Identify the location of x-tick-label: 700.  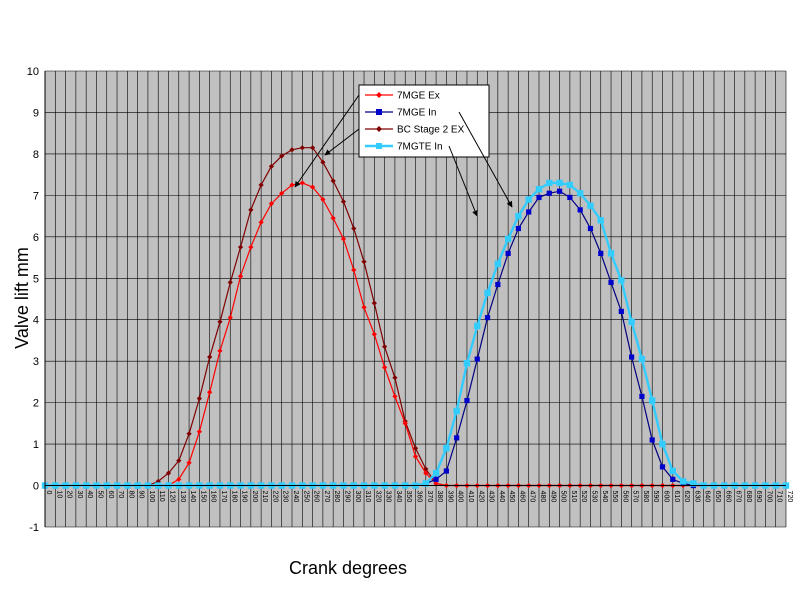
(768, 497).